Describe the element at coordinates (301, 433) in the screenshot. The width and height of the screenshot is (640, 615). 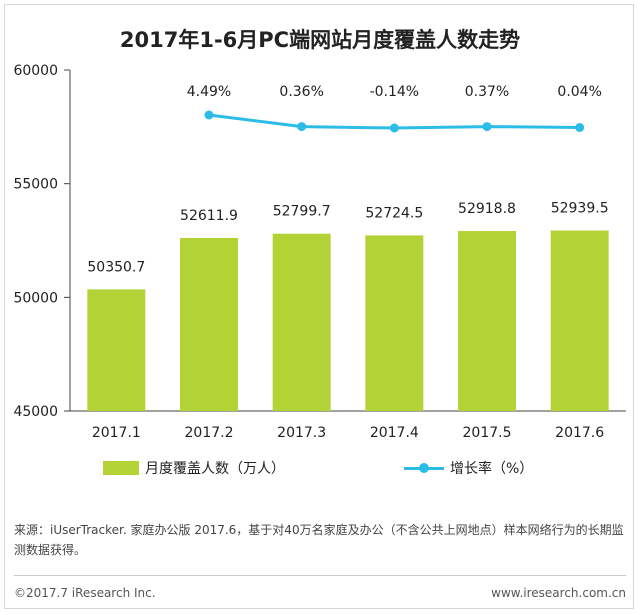
I see `x-tick-label: 2017.3` at that location.